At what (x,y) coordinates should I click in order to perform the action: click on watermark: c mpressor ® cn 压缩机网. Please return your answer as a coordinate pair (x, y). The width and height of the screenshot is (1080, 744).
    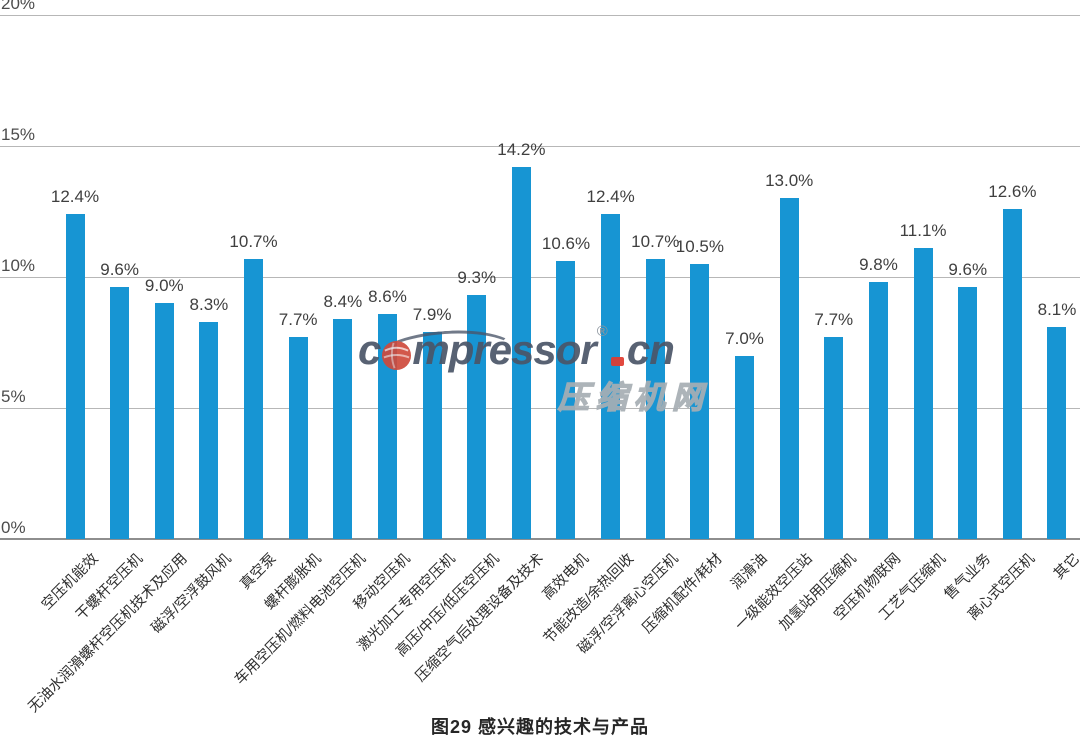
    Looking at the image, I should click on (535, 370).